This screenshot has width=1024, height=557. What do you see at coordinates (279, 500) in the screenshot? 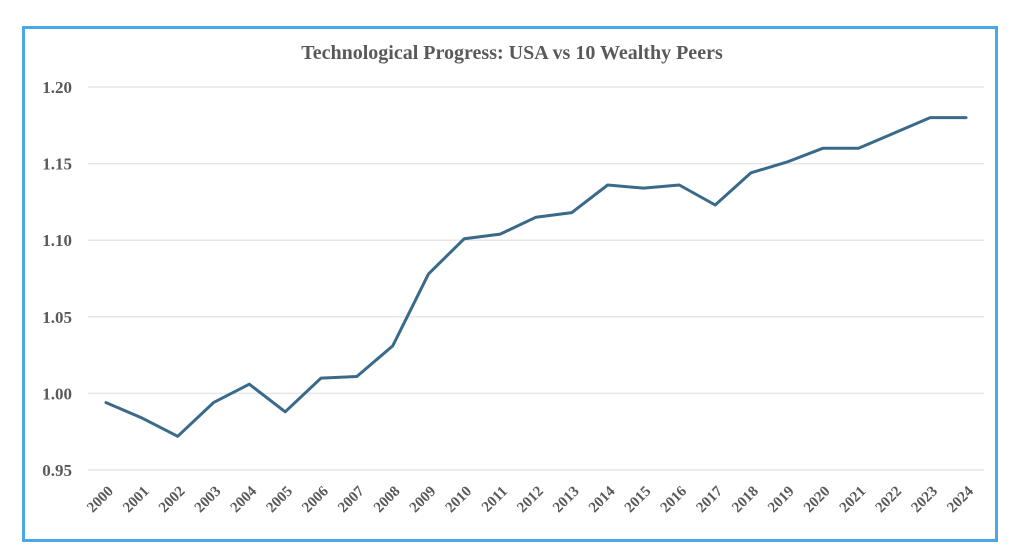
I see `x-tick-label: 2005` at bounding box center [279, 500].